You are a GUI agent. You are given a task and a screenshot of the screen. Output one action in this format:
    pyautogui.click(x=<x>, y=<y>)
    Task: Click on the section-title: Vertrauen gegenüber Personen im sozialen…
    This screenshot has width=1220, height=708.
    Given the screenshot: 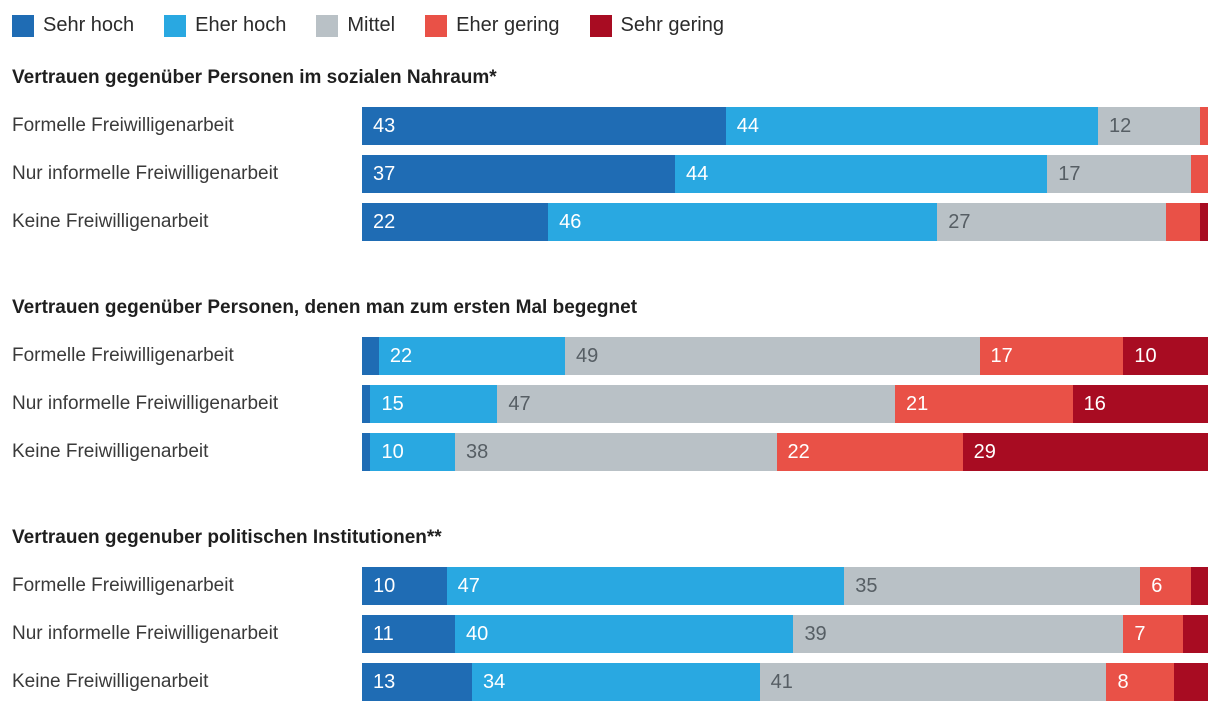 What is the action you would take?
    pyautogui.click(x=254, y=77)
    